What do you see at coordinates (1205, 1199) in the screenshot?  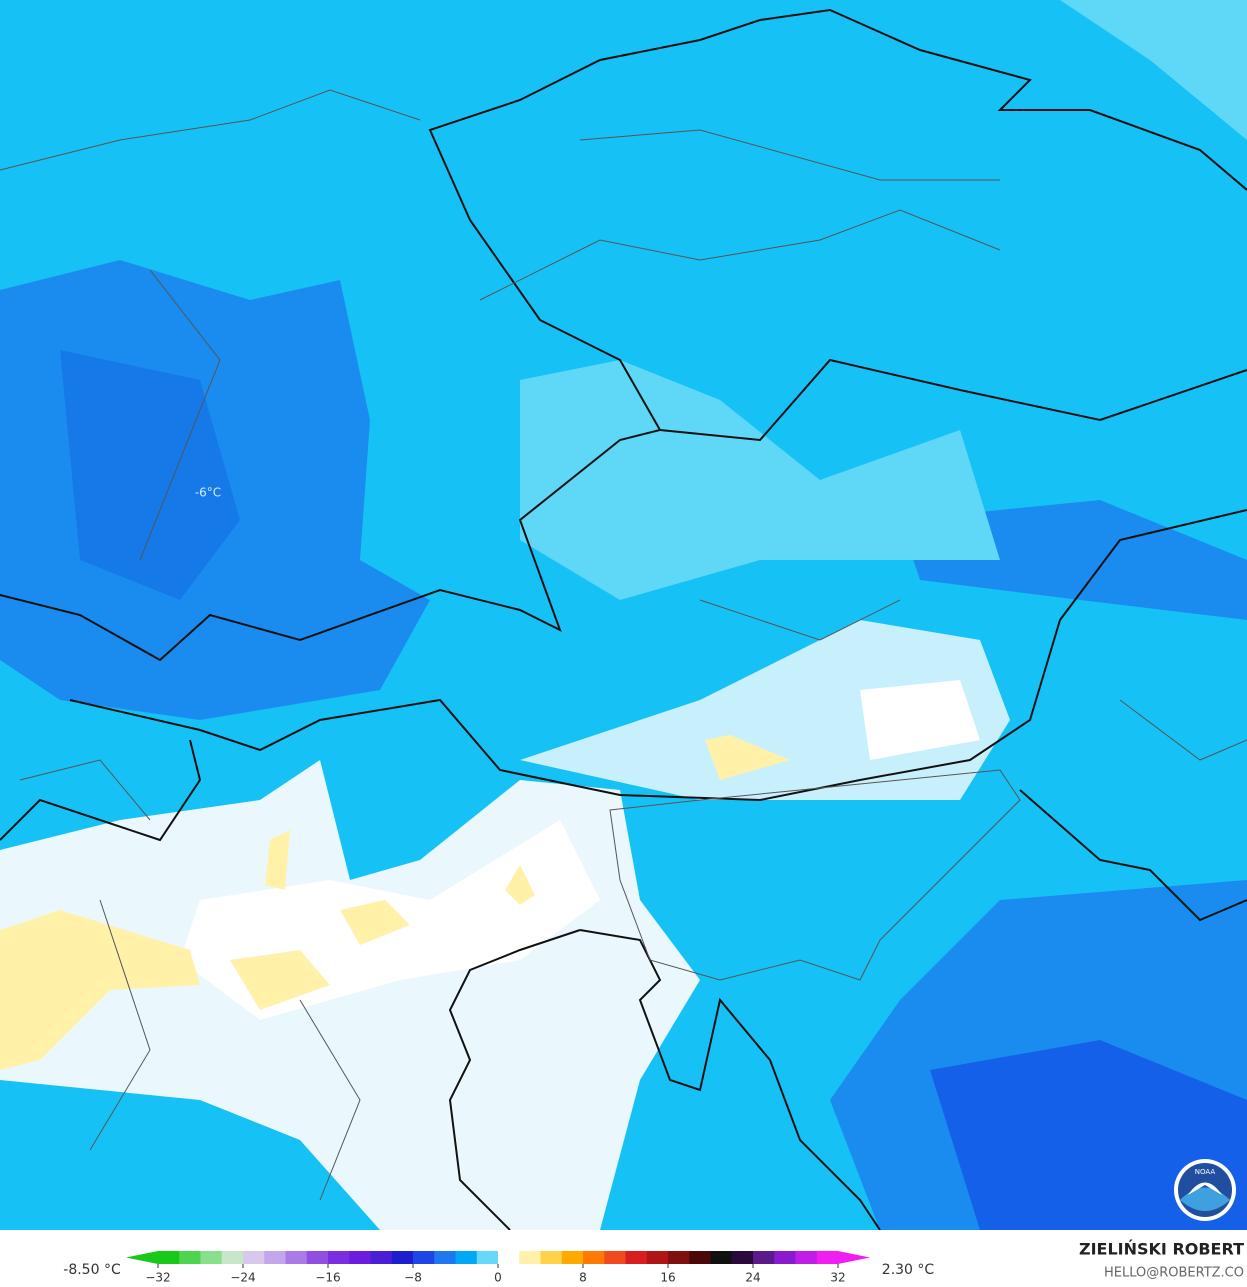 I see `logo-wave` at bounding box center [1205, 1199].